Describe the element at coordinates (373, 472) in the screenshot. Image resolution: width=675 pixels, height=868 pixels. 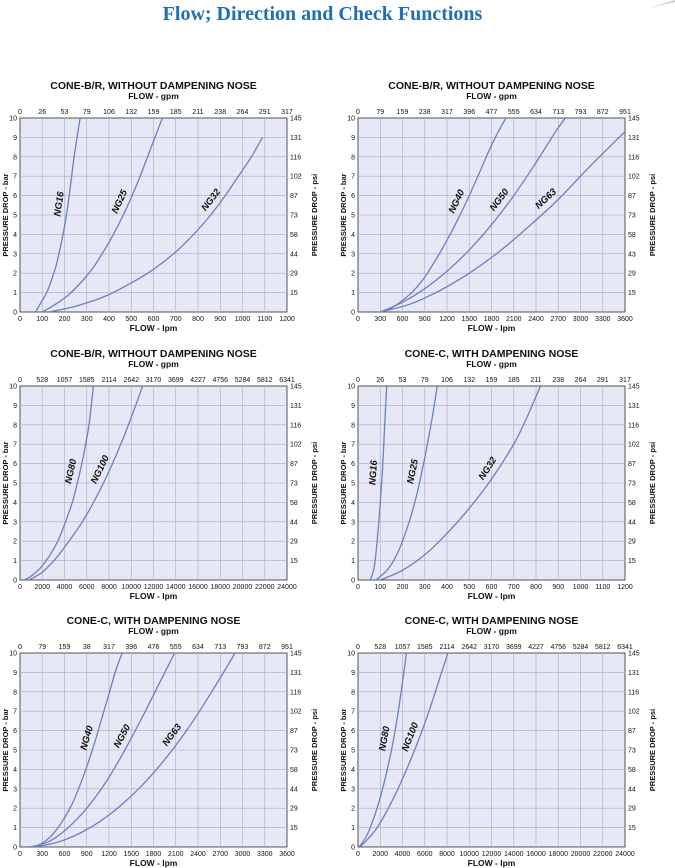
I see `series-label-ng16: NG16` at that location.